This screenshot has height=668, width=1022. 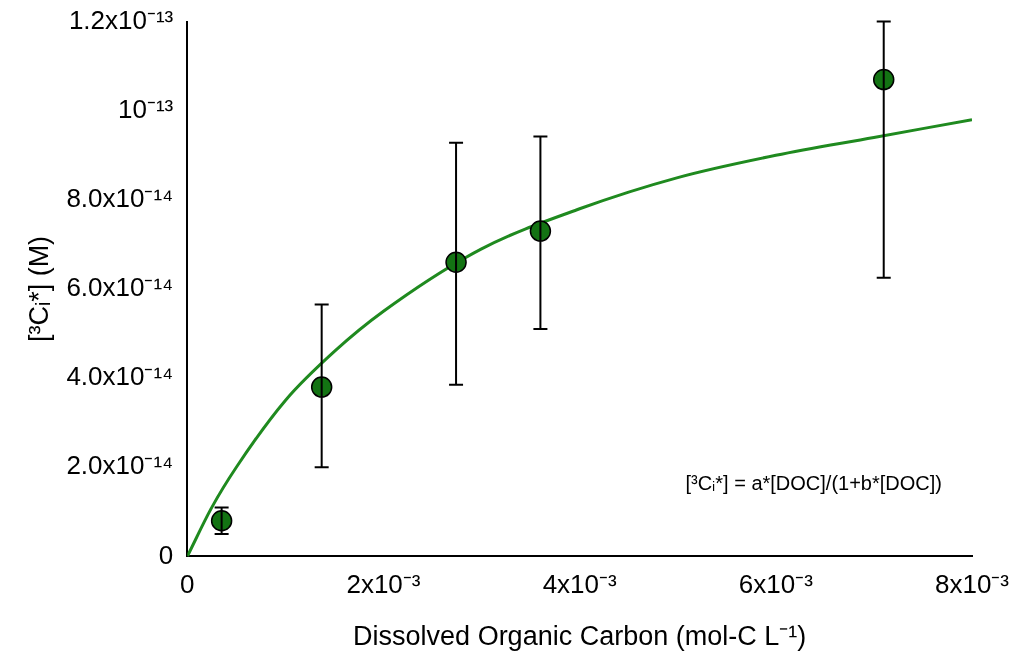 What do you see at coordinates (383, 584) in the screenshot?
I see `x-tick-label: 2x10⁻³` at bounding box center [383, 584].